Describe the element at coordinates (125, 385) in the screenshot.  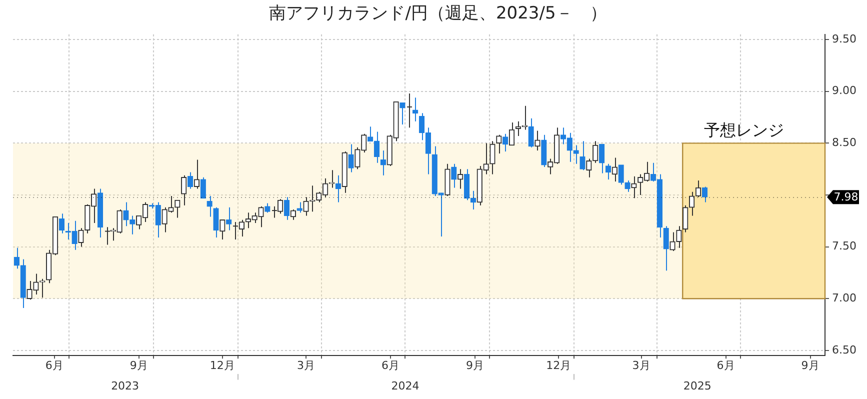
I see `x2-tick-label: 2023` at that location.